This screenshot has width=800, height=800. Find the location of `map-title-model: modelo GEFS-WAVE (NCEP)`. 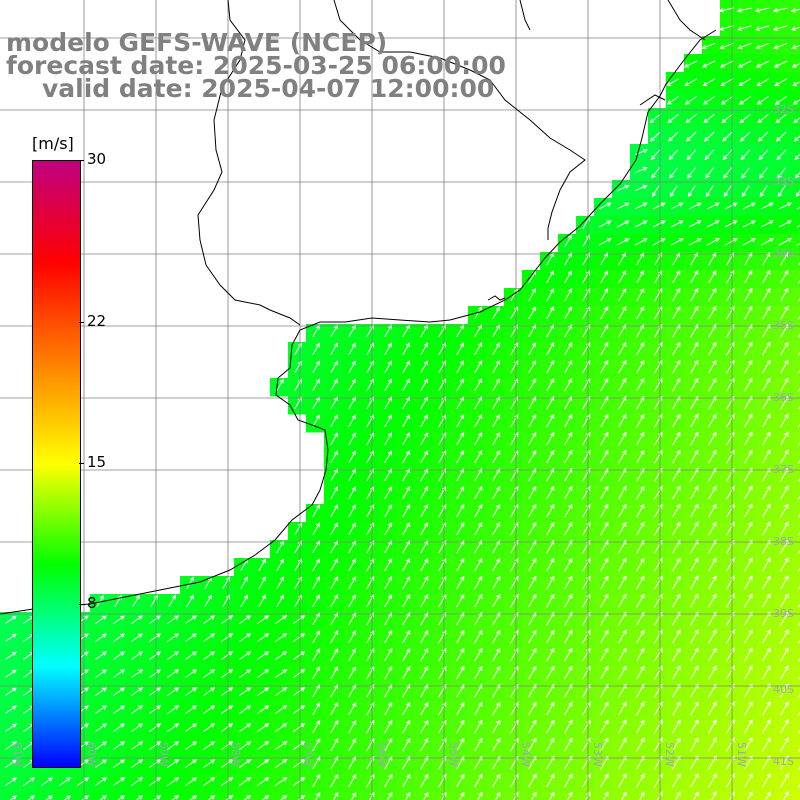

map-title-model: modelo GEFS-WAVE (NCEP) is located at coordinates (197, 42).